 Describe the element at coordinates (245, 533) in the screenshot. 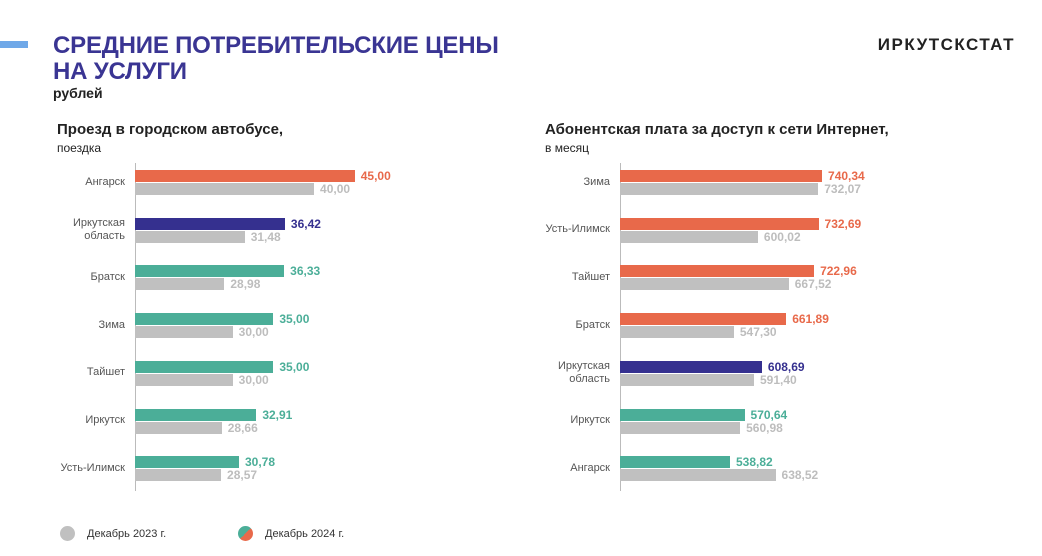

I see `legend-split-dot-icon` at that location.